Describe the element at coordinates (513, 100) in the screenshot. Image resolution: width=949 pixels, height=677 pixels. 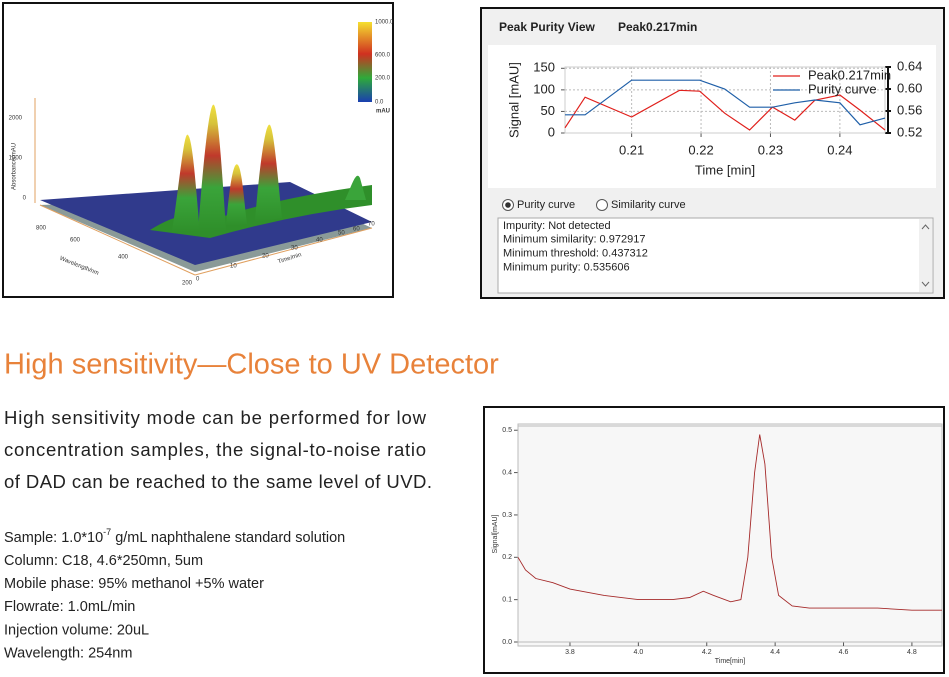
I see `y-axis-label: Signal [mAU]` at that location.